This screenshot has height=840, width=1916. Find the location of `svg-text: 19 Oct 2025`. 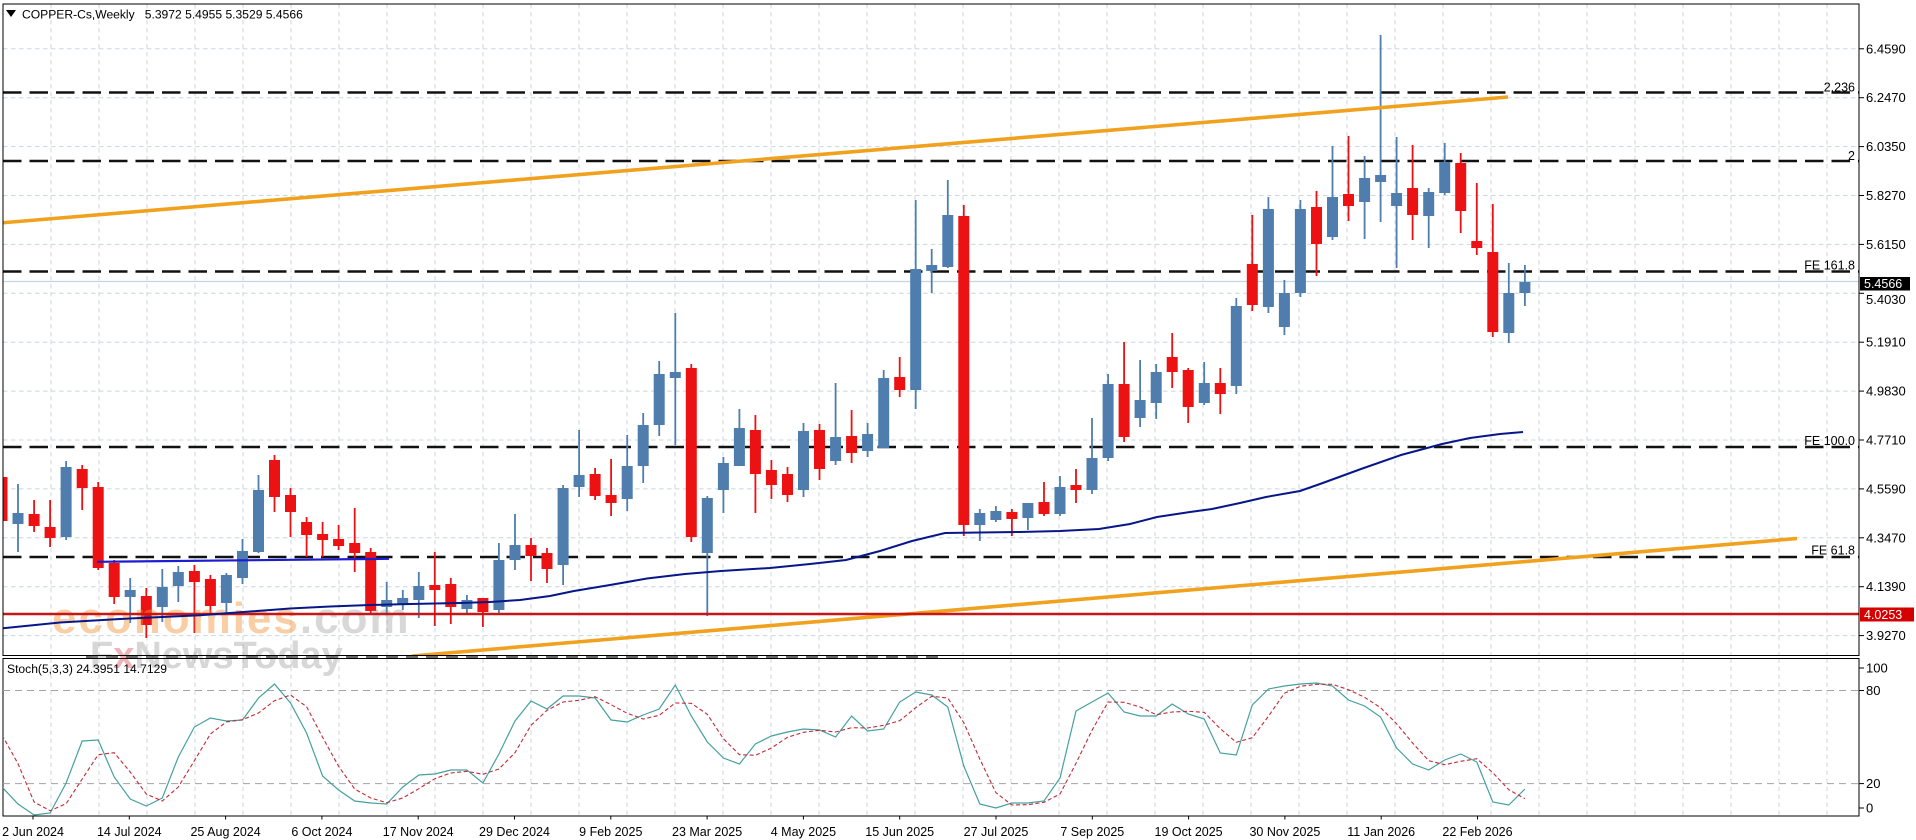

svg-text: 19 Oct 2025 is located at coordinates (1189, 832).